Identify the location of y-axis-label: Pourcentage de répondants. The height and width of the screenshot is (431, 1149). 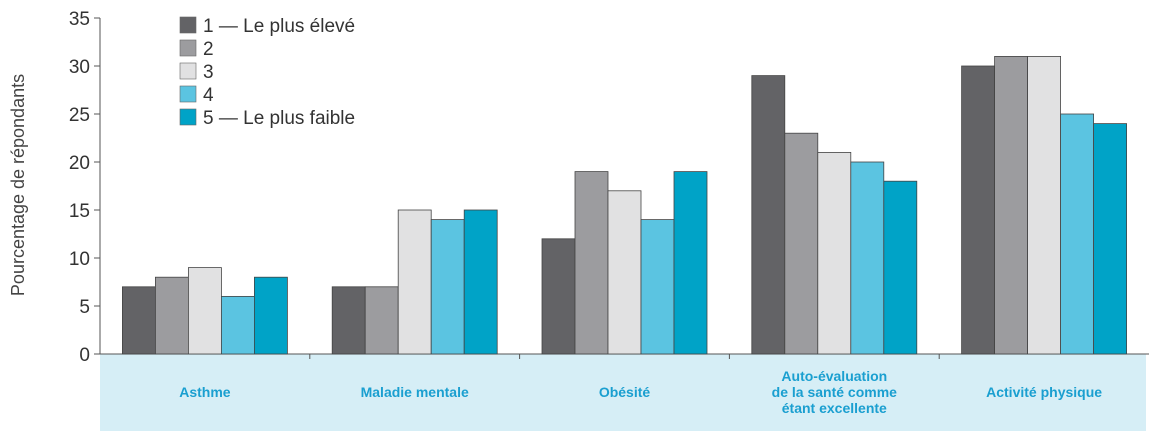
(18, 185).